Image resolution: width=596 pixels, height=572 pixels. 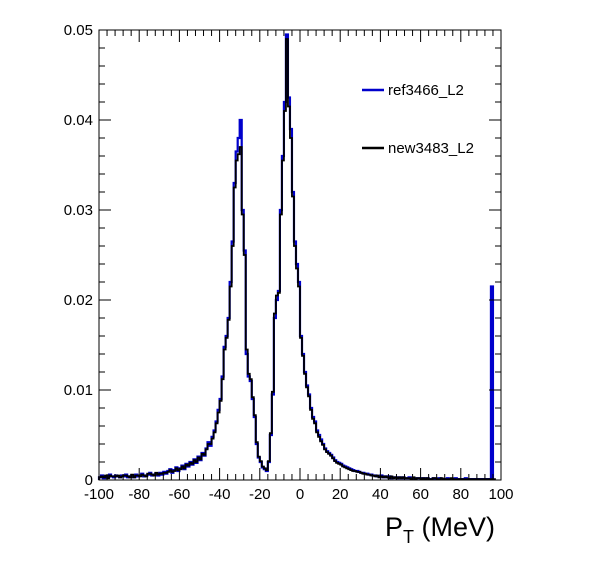 I want to click on y-tick-label: 0, so click(x=89, y=480).